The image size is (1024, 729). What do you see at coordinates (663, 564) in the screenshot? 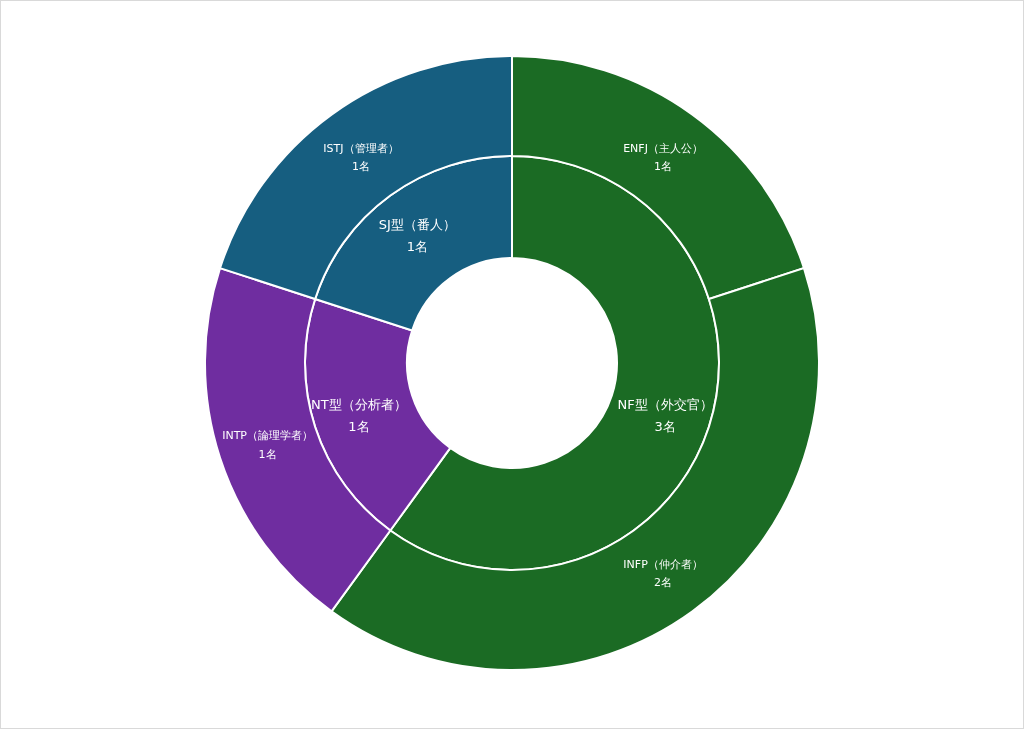
I see `slice-label: INFP（仲介者）` at bounding box center [663, 564].